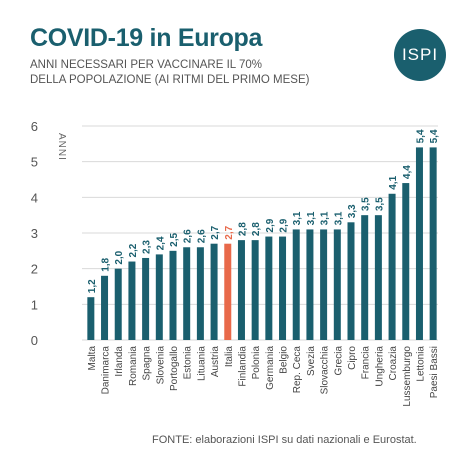 This screenshot has height=474, width=474. I want to click on category-label: Croazia, so click(393, 363).